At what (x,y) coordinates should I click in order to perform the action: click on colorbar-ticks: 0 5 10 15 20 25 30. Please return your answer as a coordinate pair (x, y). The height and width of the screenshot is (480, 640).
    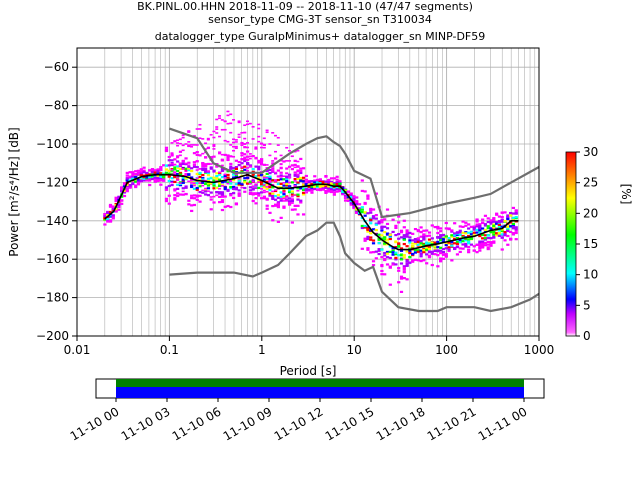
    Looking at the image, I should click on (587, 244).